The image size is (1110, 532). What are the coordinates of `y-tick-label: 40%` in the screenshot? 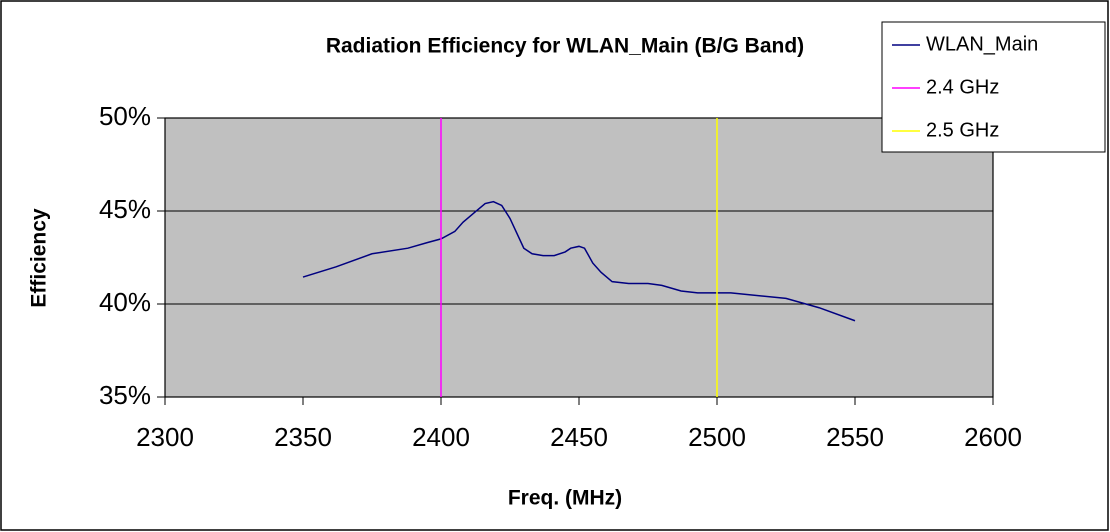 It's located at (125, 302).